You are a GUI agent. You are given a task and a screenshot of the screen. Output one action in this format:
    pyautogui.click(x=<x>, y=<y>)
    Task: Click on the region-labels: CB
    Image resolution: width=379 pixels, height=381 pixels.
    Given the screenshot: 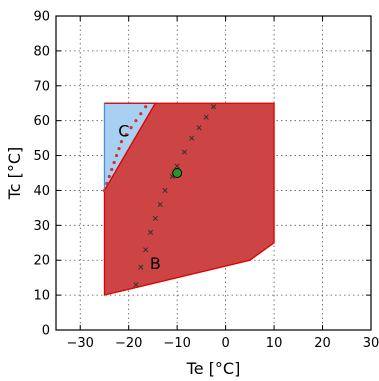 What is the action you would take?
    pyautogui.click(x=139, y=198)
    